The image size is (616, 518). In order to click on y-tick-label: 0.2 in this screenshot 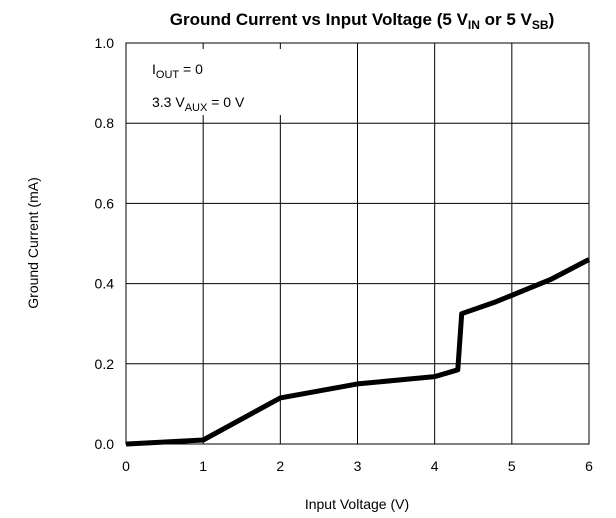, I will do `click(105, 364)`.